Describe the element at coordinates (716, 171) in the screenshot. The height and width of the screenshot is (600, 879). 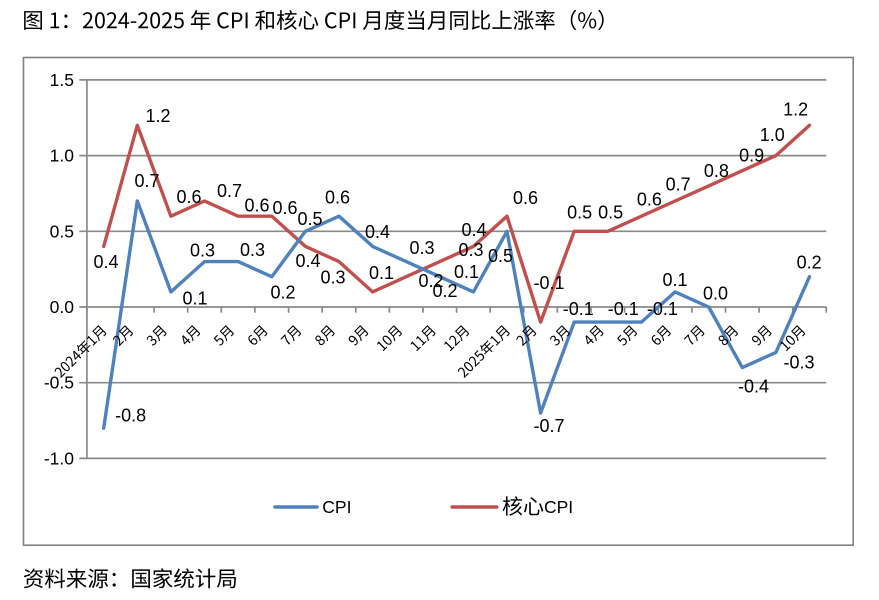
I see `svg-text: 0.8` at that location.